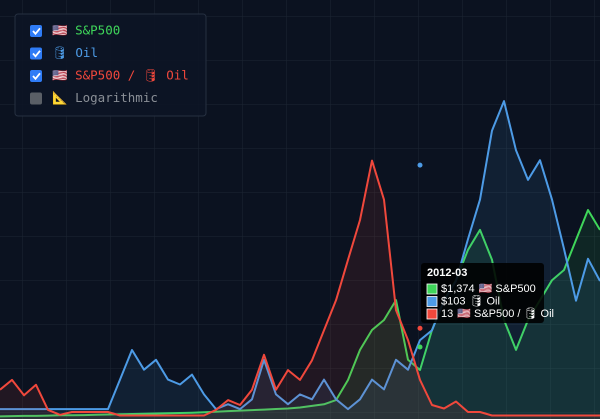 The width and height of the screenshot is (600, 419). I want to click on legend-label: 📐 Logarithmic, so click(105, 97).